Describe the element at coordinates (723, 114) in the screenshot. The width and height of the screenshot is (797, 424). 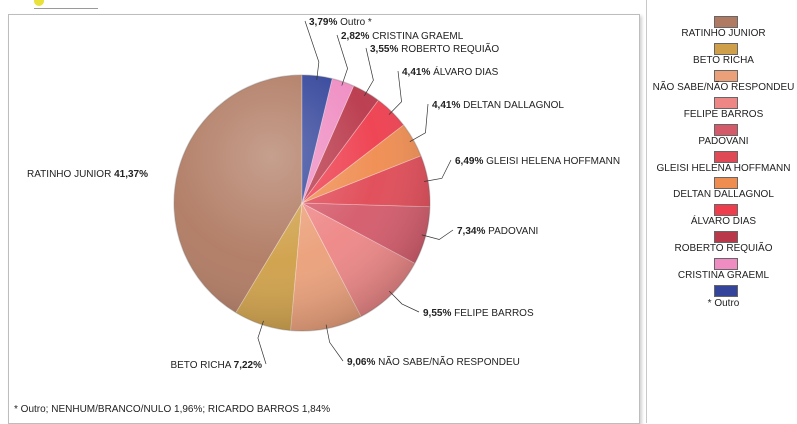
I see `legend-label-felipe-barros: FELIPE BARROS` at that location.